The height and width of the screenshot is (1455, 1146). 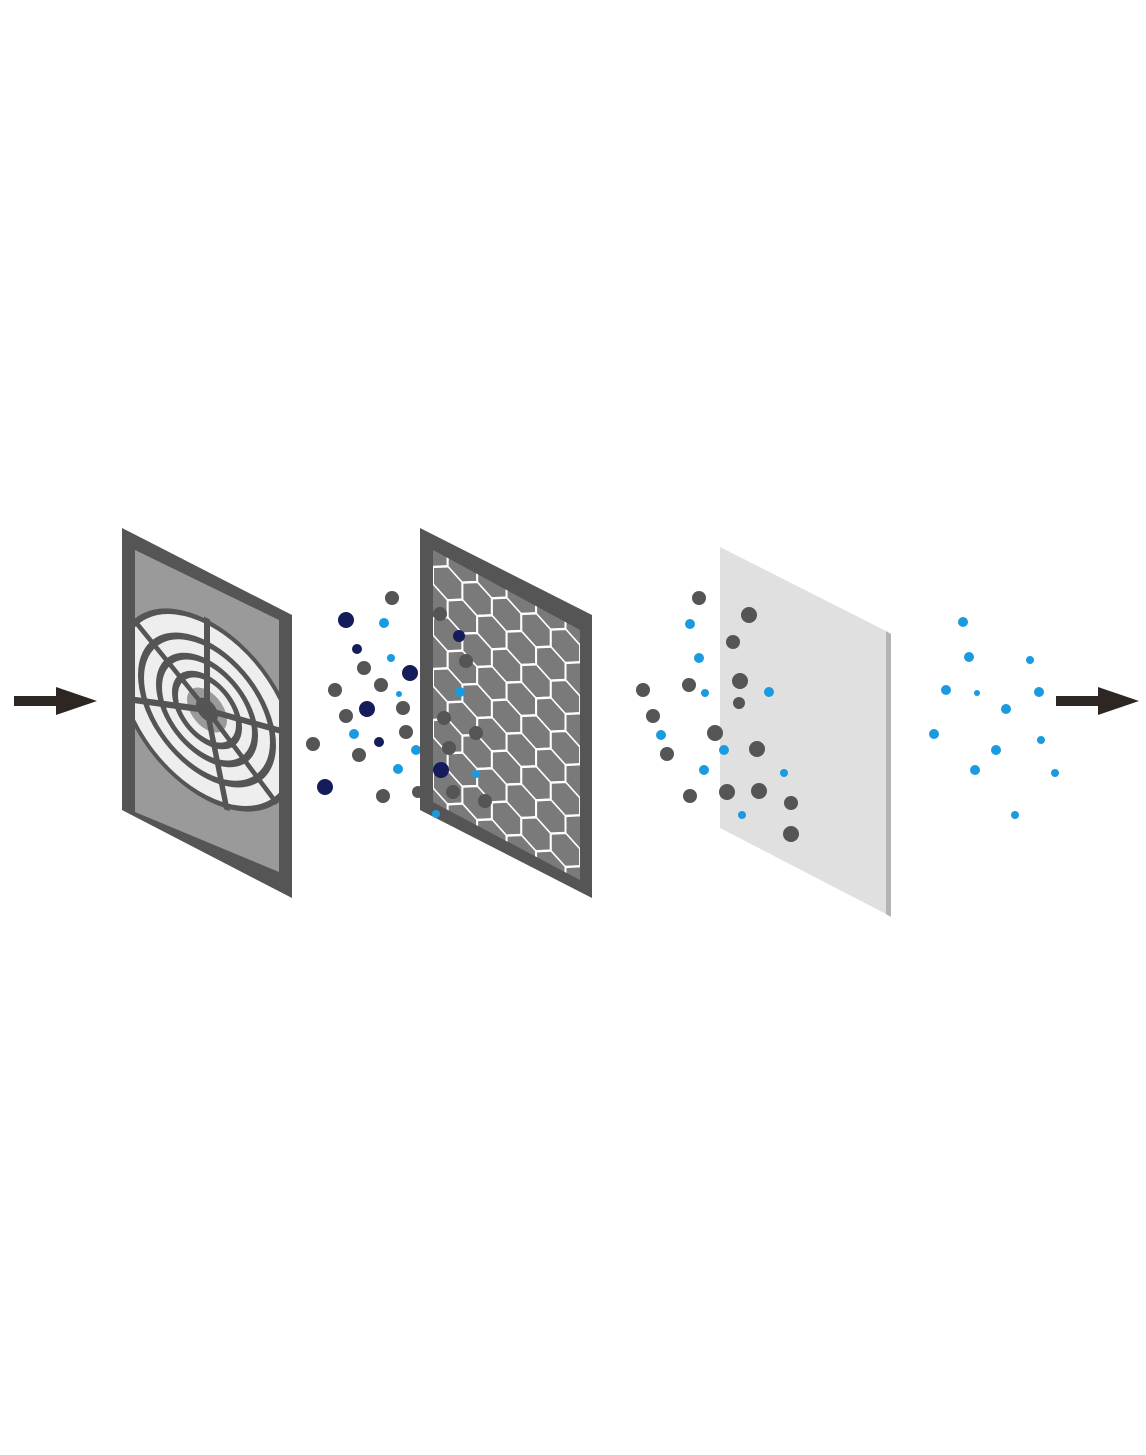 I want to click on honeycomb-mesh, so click(x=514, y=810).